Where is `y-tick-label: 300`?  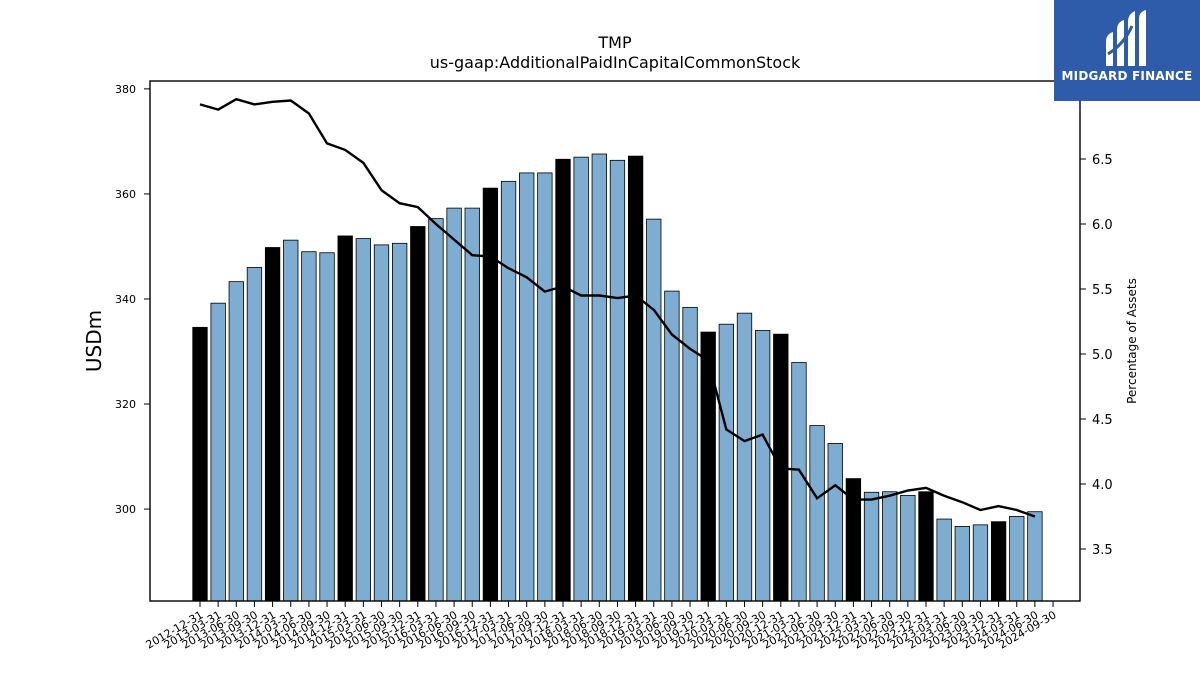 y-tick-label: 300 is located at coordinates (125, 509).